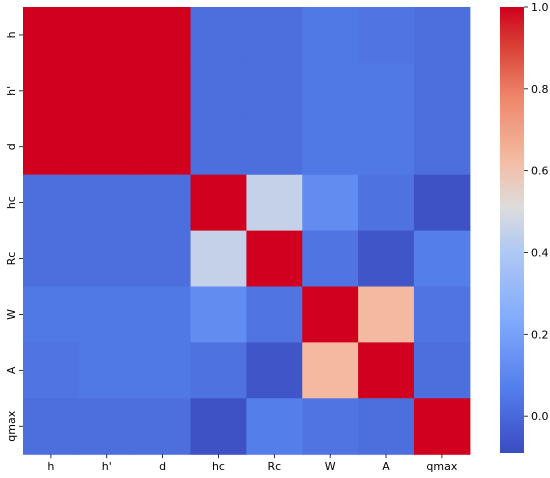 This screenshot has height=478, width=550. I want to click on heatmap-cell-hc-A, so click(386, 203).